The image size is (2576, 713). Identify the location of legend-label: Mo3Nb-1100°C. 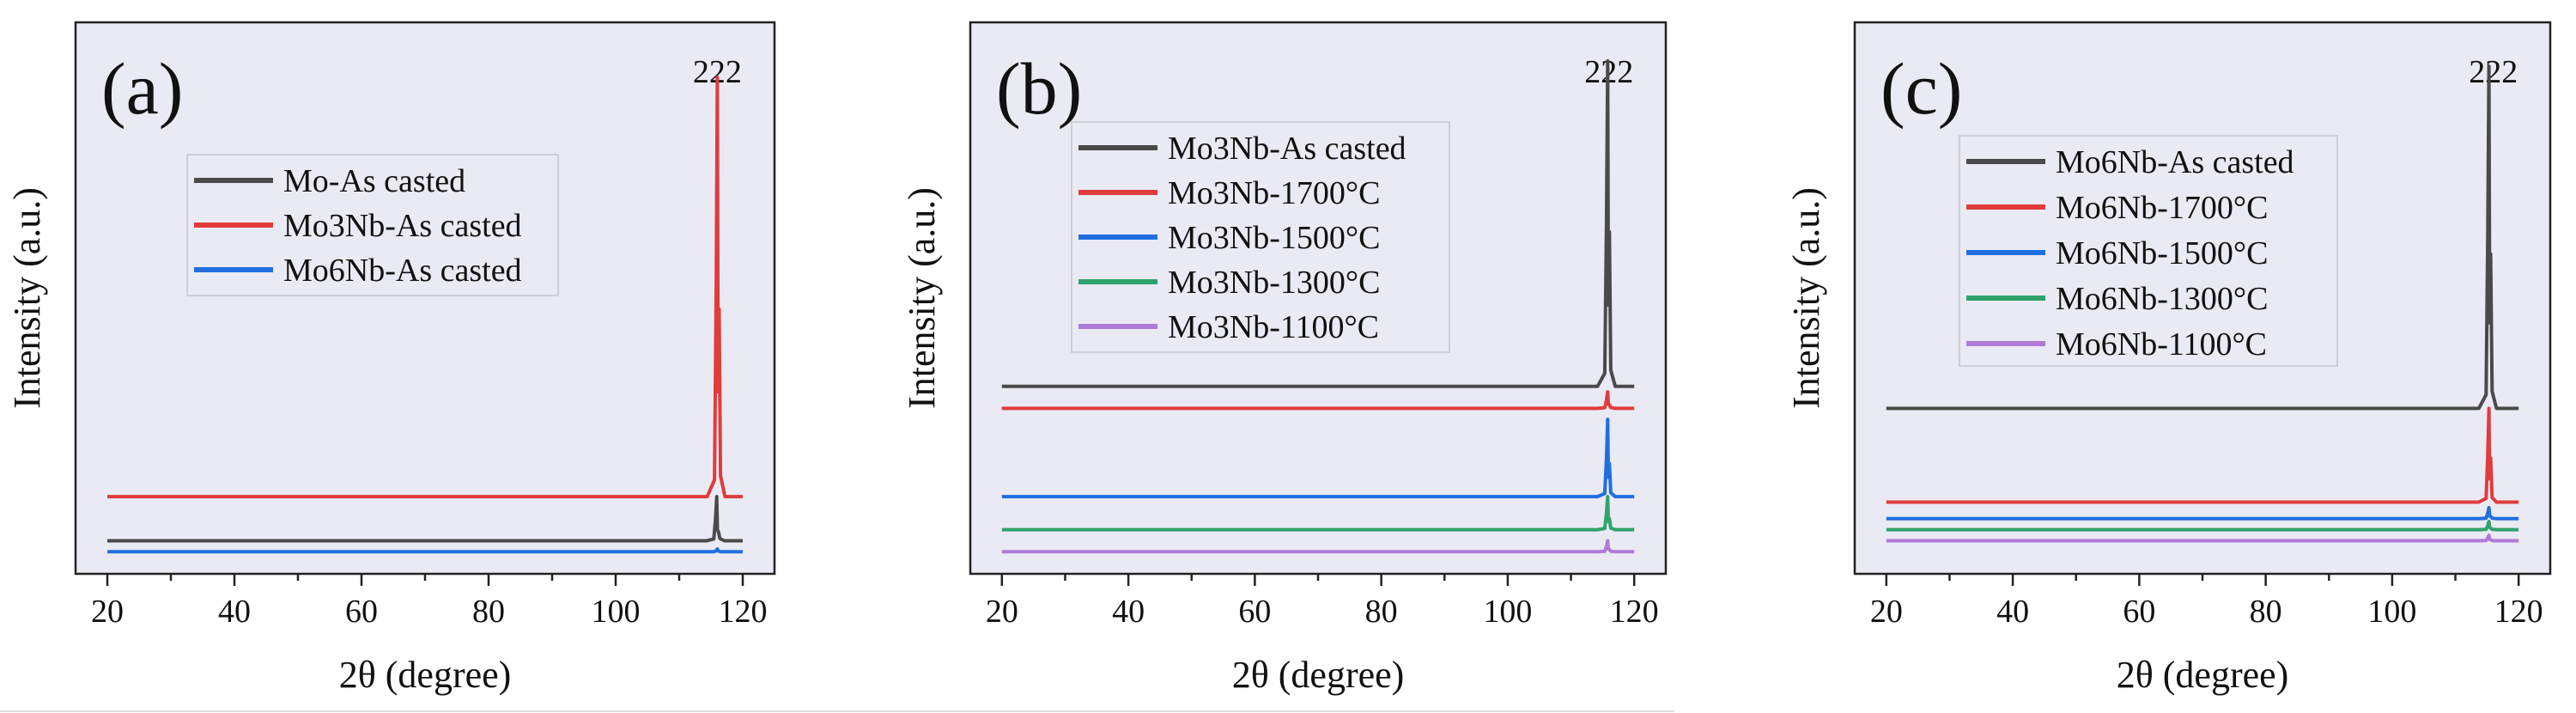
(1273, 327).